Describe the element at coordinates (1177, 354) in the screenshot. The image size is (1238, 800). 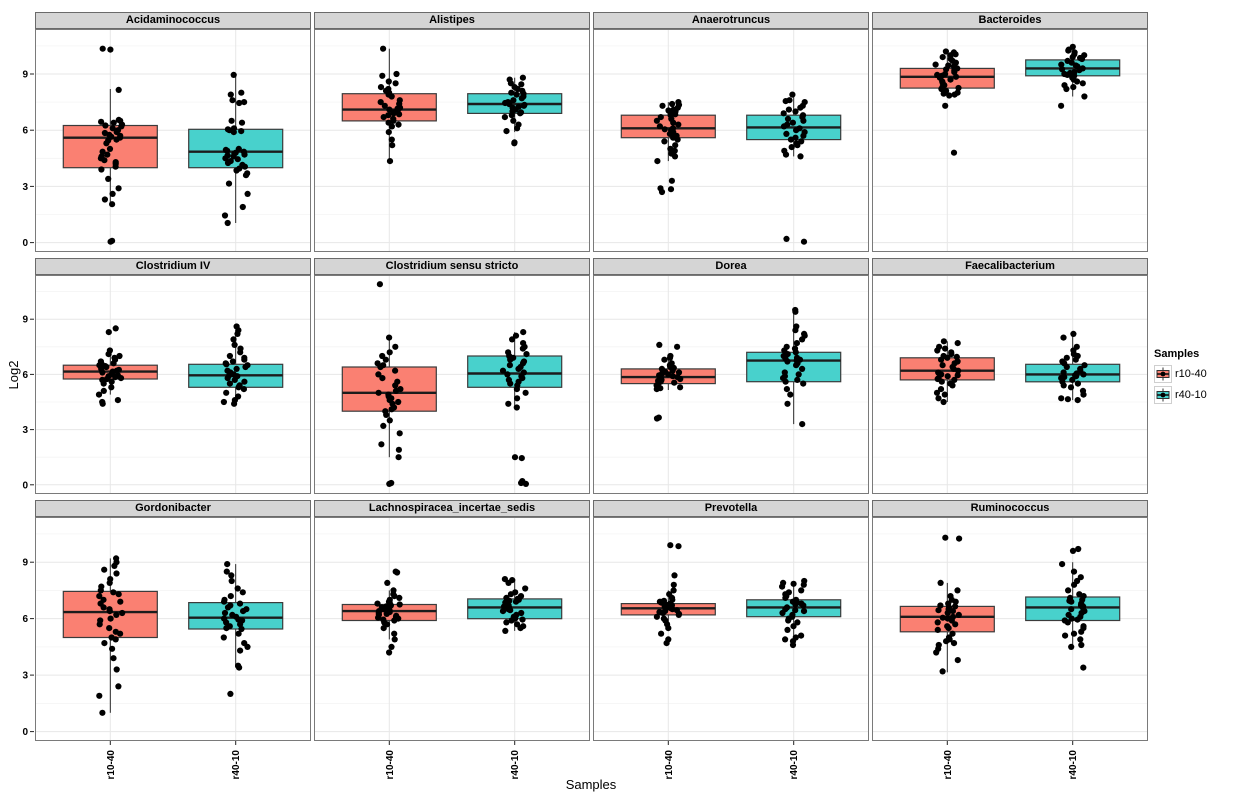
I see `legend-title: Samples` at that location.